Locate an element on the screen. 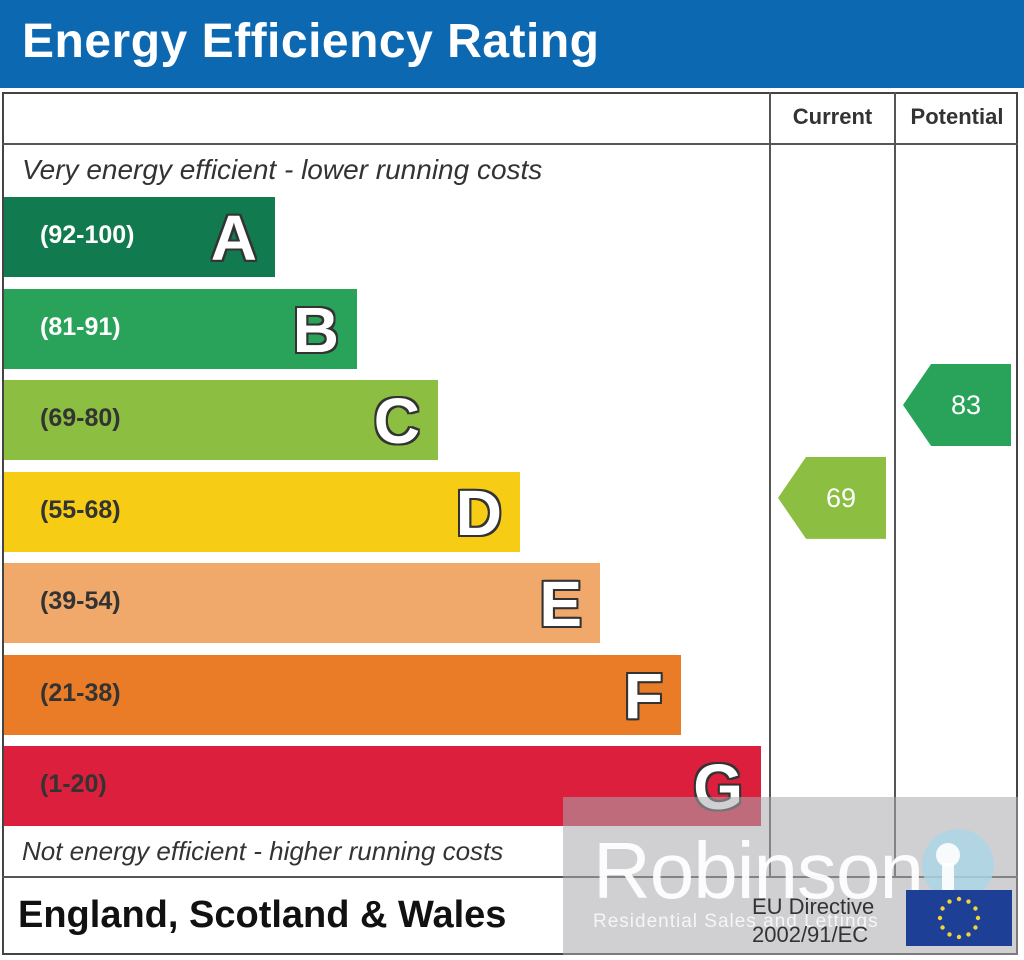  header-divider is located at coordinates (510, 144).